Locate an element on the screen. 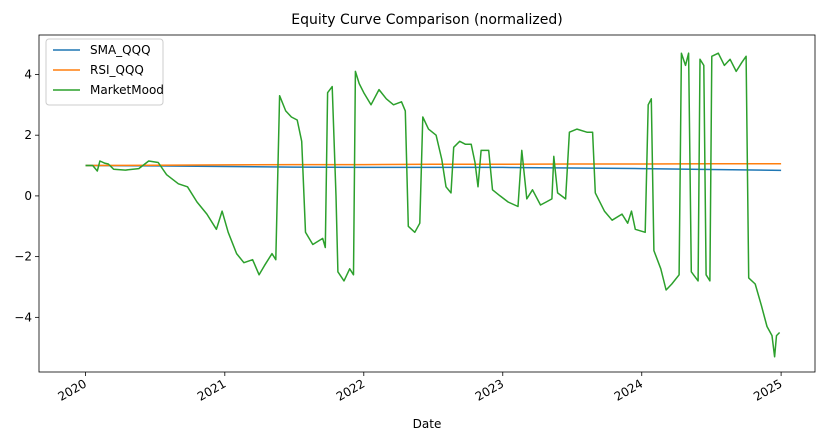 This screenshot has height=445, width=825. legend: SMA_QQQ RSI_QQQ MarketMood is located at coordinates (104, 72).